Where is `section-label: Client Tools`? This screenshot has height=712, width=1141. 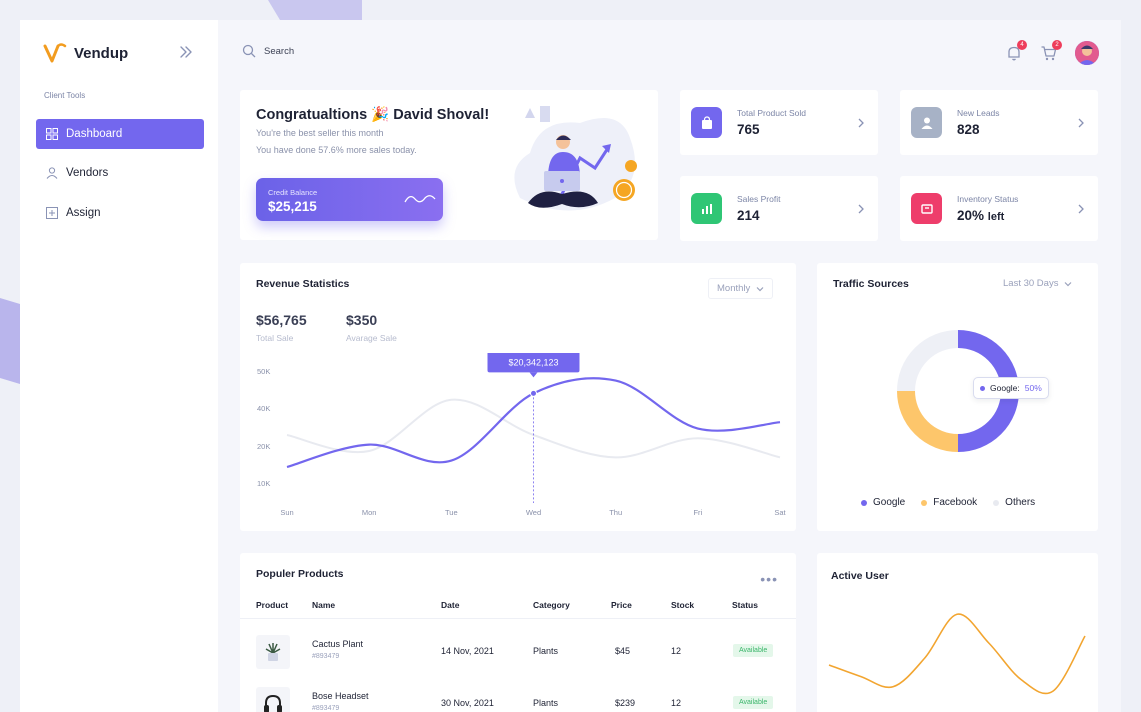 section-label: Client Tools is located at coordinates (65, 95).